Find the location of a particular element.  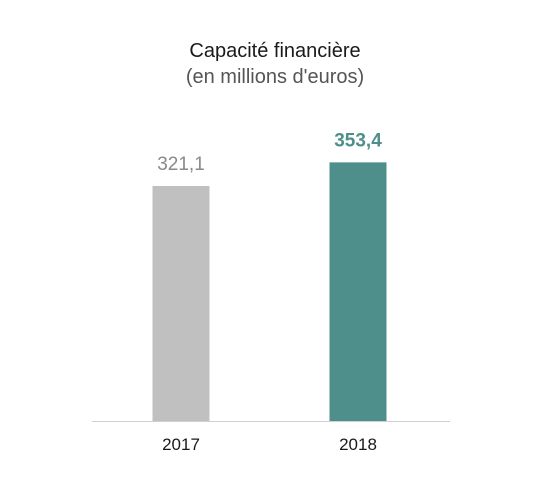

value-label-2017: 321,1 is located at coordinates (181, 164).